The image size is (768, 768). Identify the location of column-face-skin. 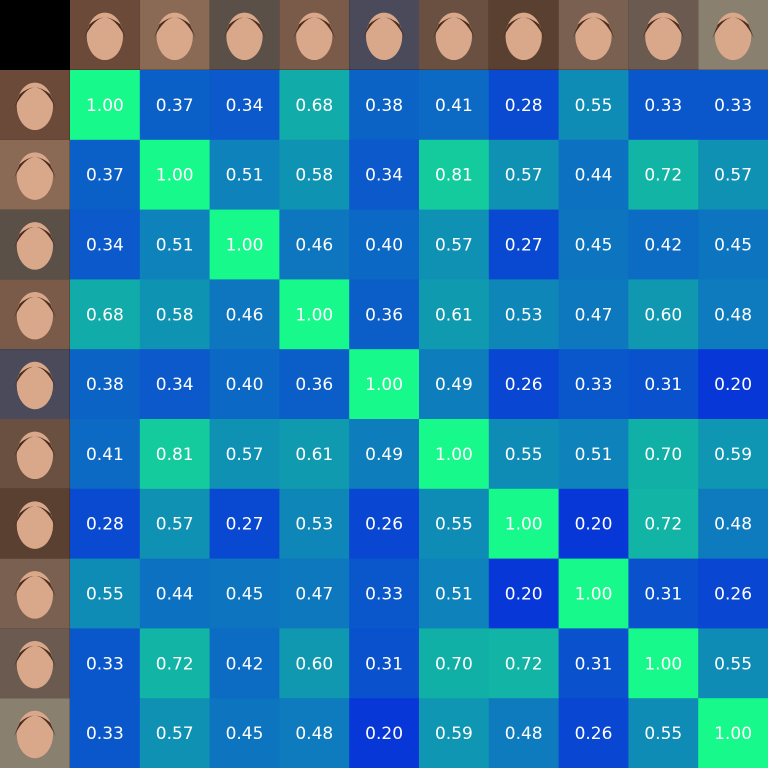
(593, 36).